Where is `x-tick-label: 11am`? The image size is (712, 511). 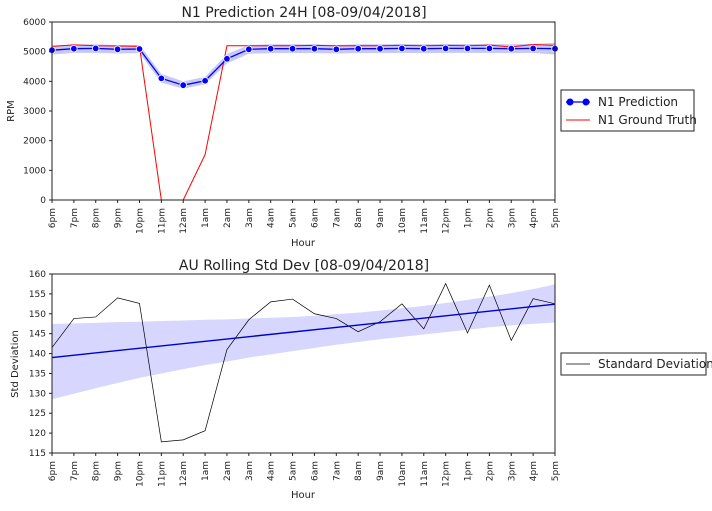
x-tick-label: 11am is located at coordinates (425, 221).